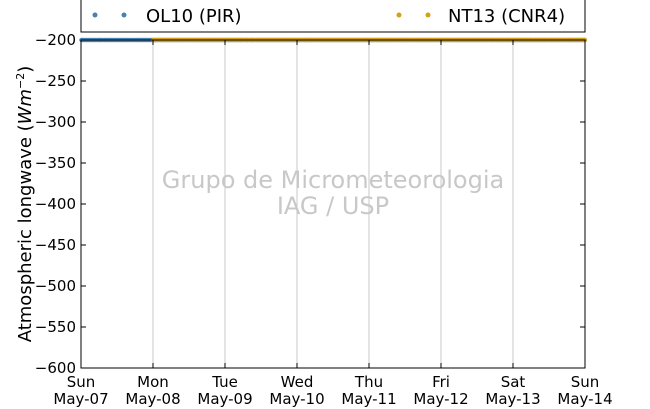 The image size is (650, 409). I want to click on legend-box, so click(333, 16).